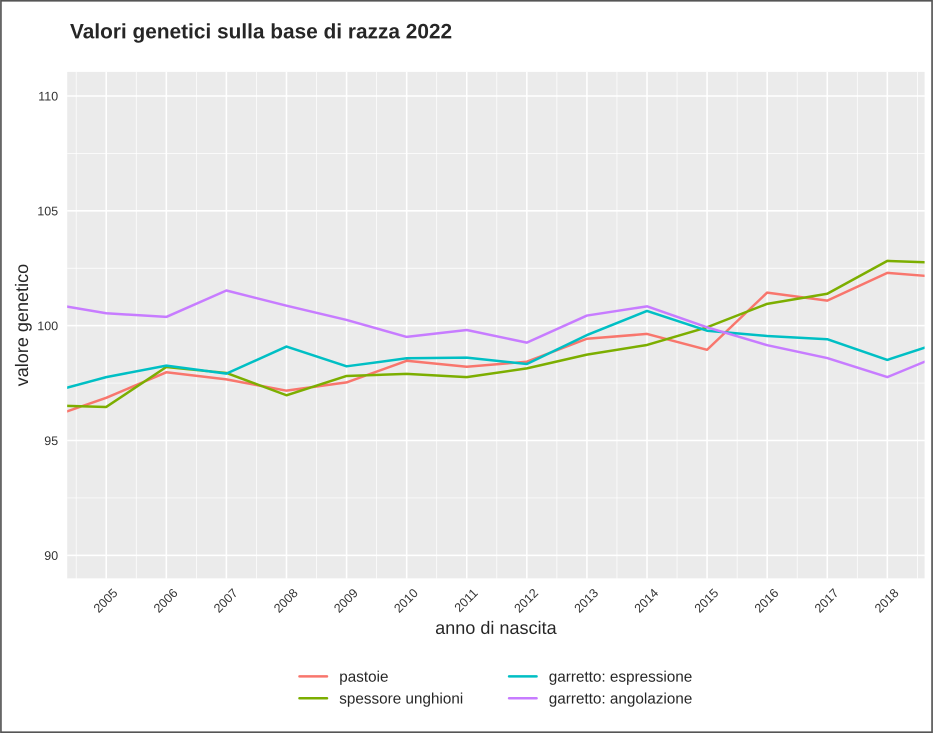 This screenshot has width=933, height=733. What do you see at coordinates (48, 211) in the screenshot?
I see `y-tick-label: 105` at bounding box center [48, 211].